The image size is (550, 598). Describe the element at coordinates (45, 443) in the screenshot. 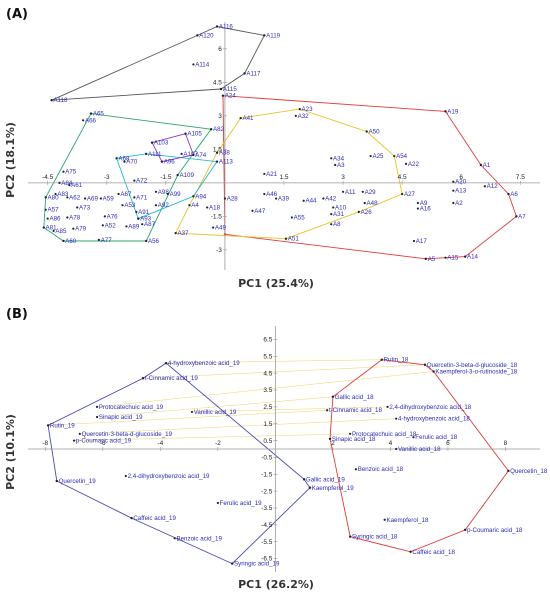

I see `panel-b-x-tick-label: -8` at that location.